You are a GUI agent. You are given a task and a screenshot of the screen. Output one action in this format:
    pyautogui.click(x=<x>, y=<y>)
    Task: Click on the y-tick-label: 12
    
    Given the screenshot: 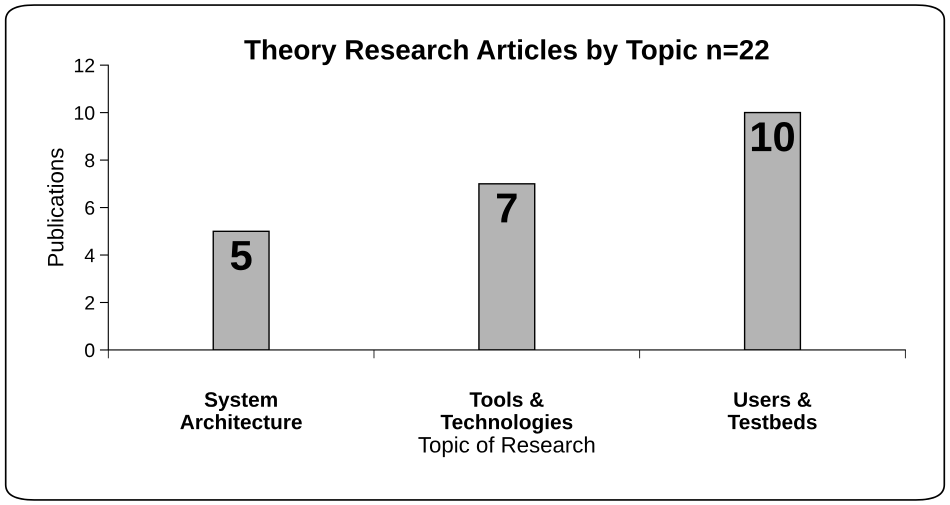 What is the action you would take?
    pyautogui.click(x=84, y=65)
    